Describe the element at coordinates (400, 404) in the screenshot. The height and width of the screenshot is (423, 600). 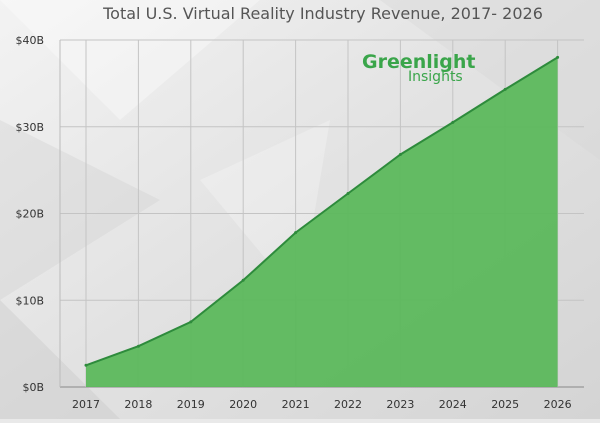
I see `x-tick-label: 2023` at that location.